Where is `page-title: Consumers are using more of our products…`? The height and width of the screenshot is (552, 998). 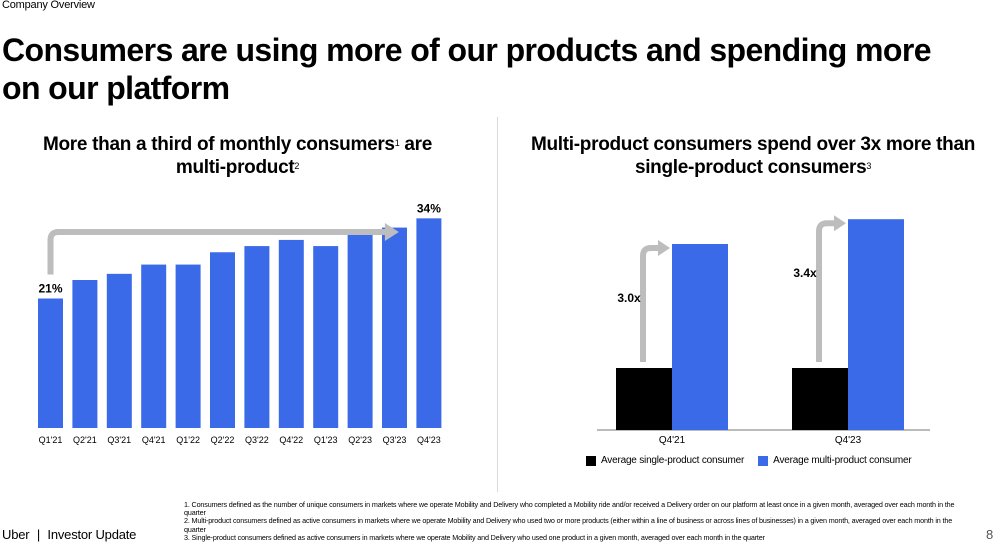
page-title: Consumers are using more of our products… is located at coordinates (466, 69).